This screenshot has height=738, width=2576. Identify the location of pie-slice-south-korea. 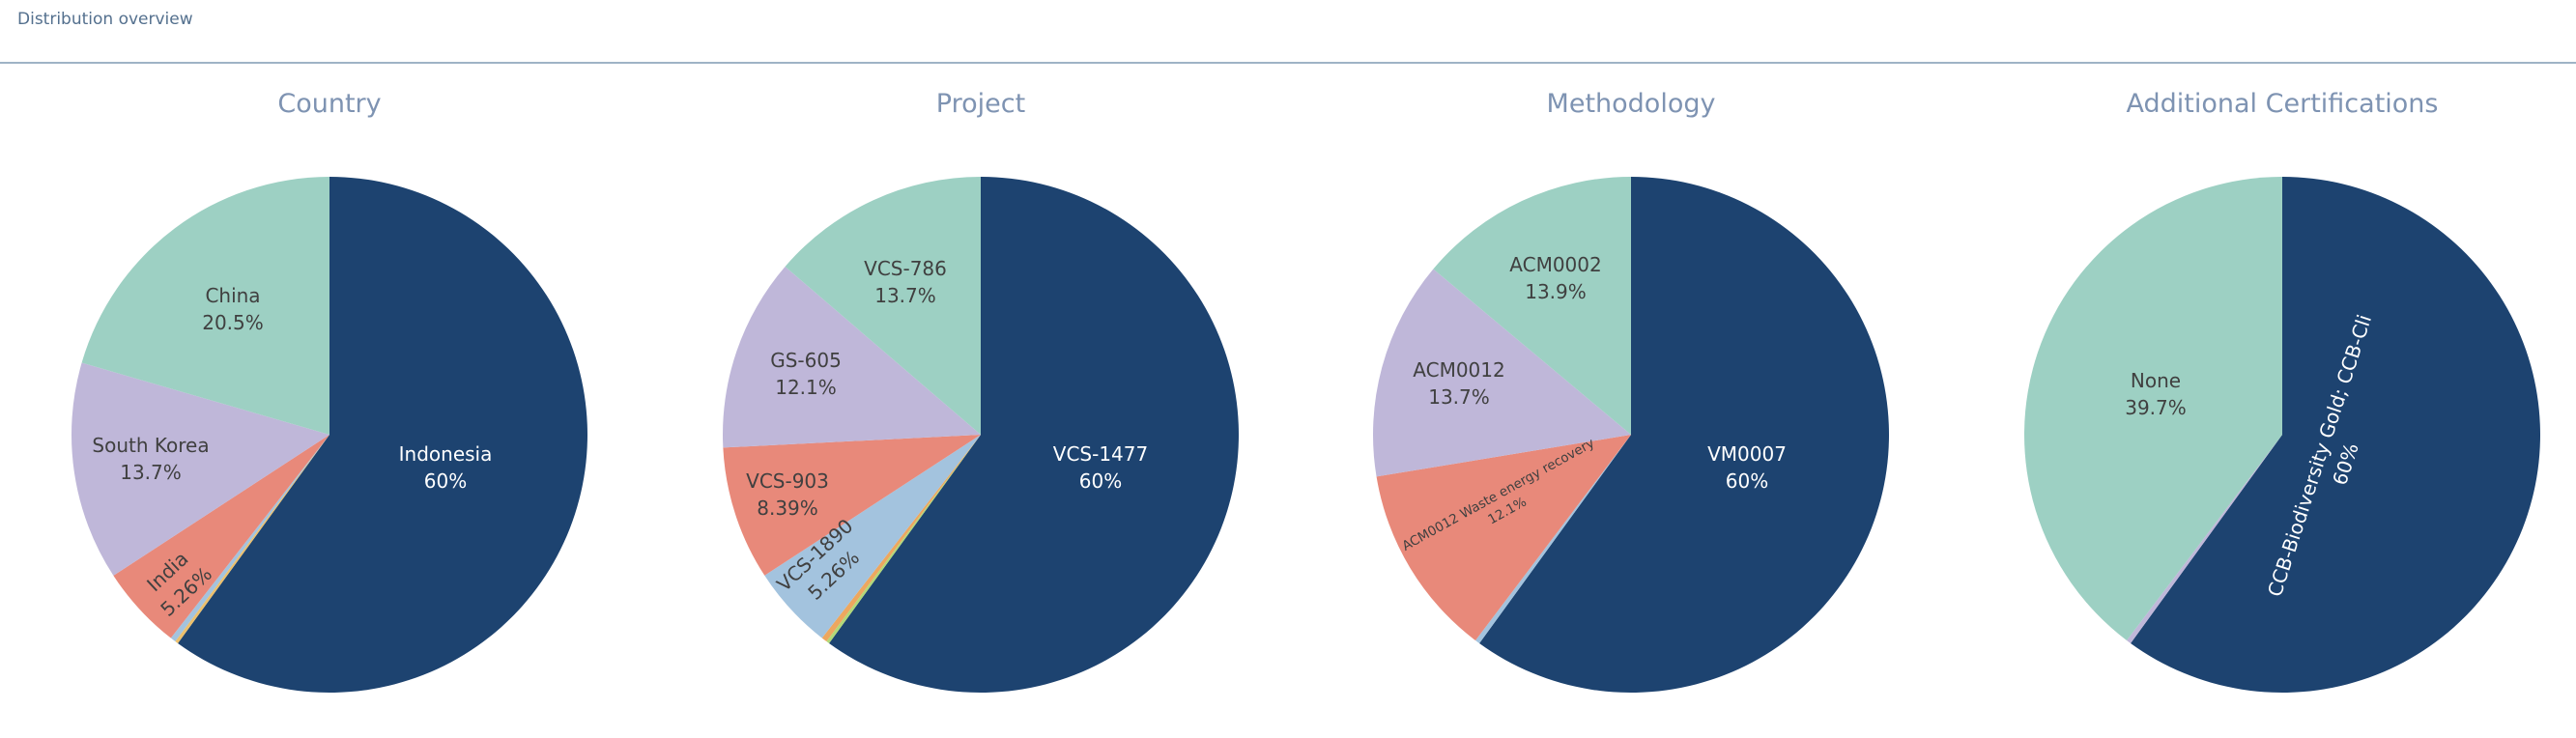
(200, 469).